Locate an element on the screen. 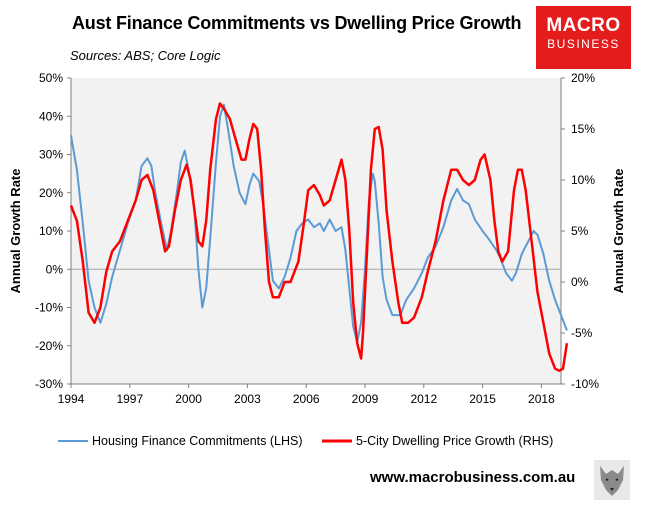 The width and height of the screenshot is (645, 512). right-tick-label: -10% is located at coordinates (585, 384).